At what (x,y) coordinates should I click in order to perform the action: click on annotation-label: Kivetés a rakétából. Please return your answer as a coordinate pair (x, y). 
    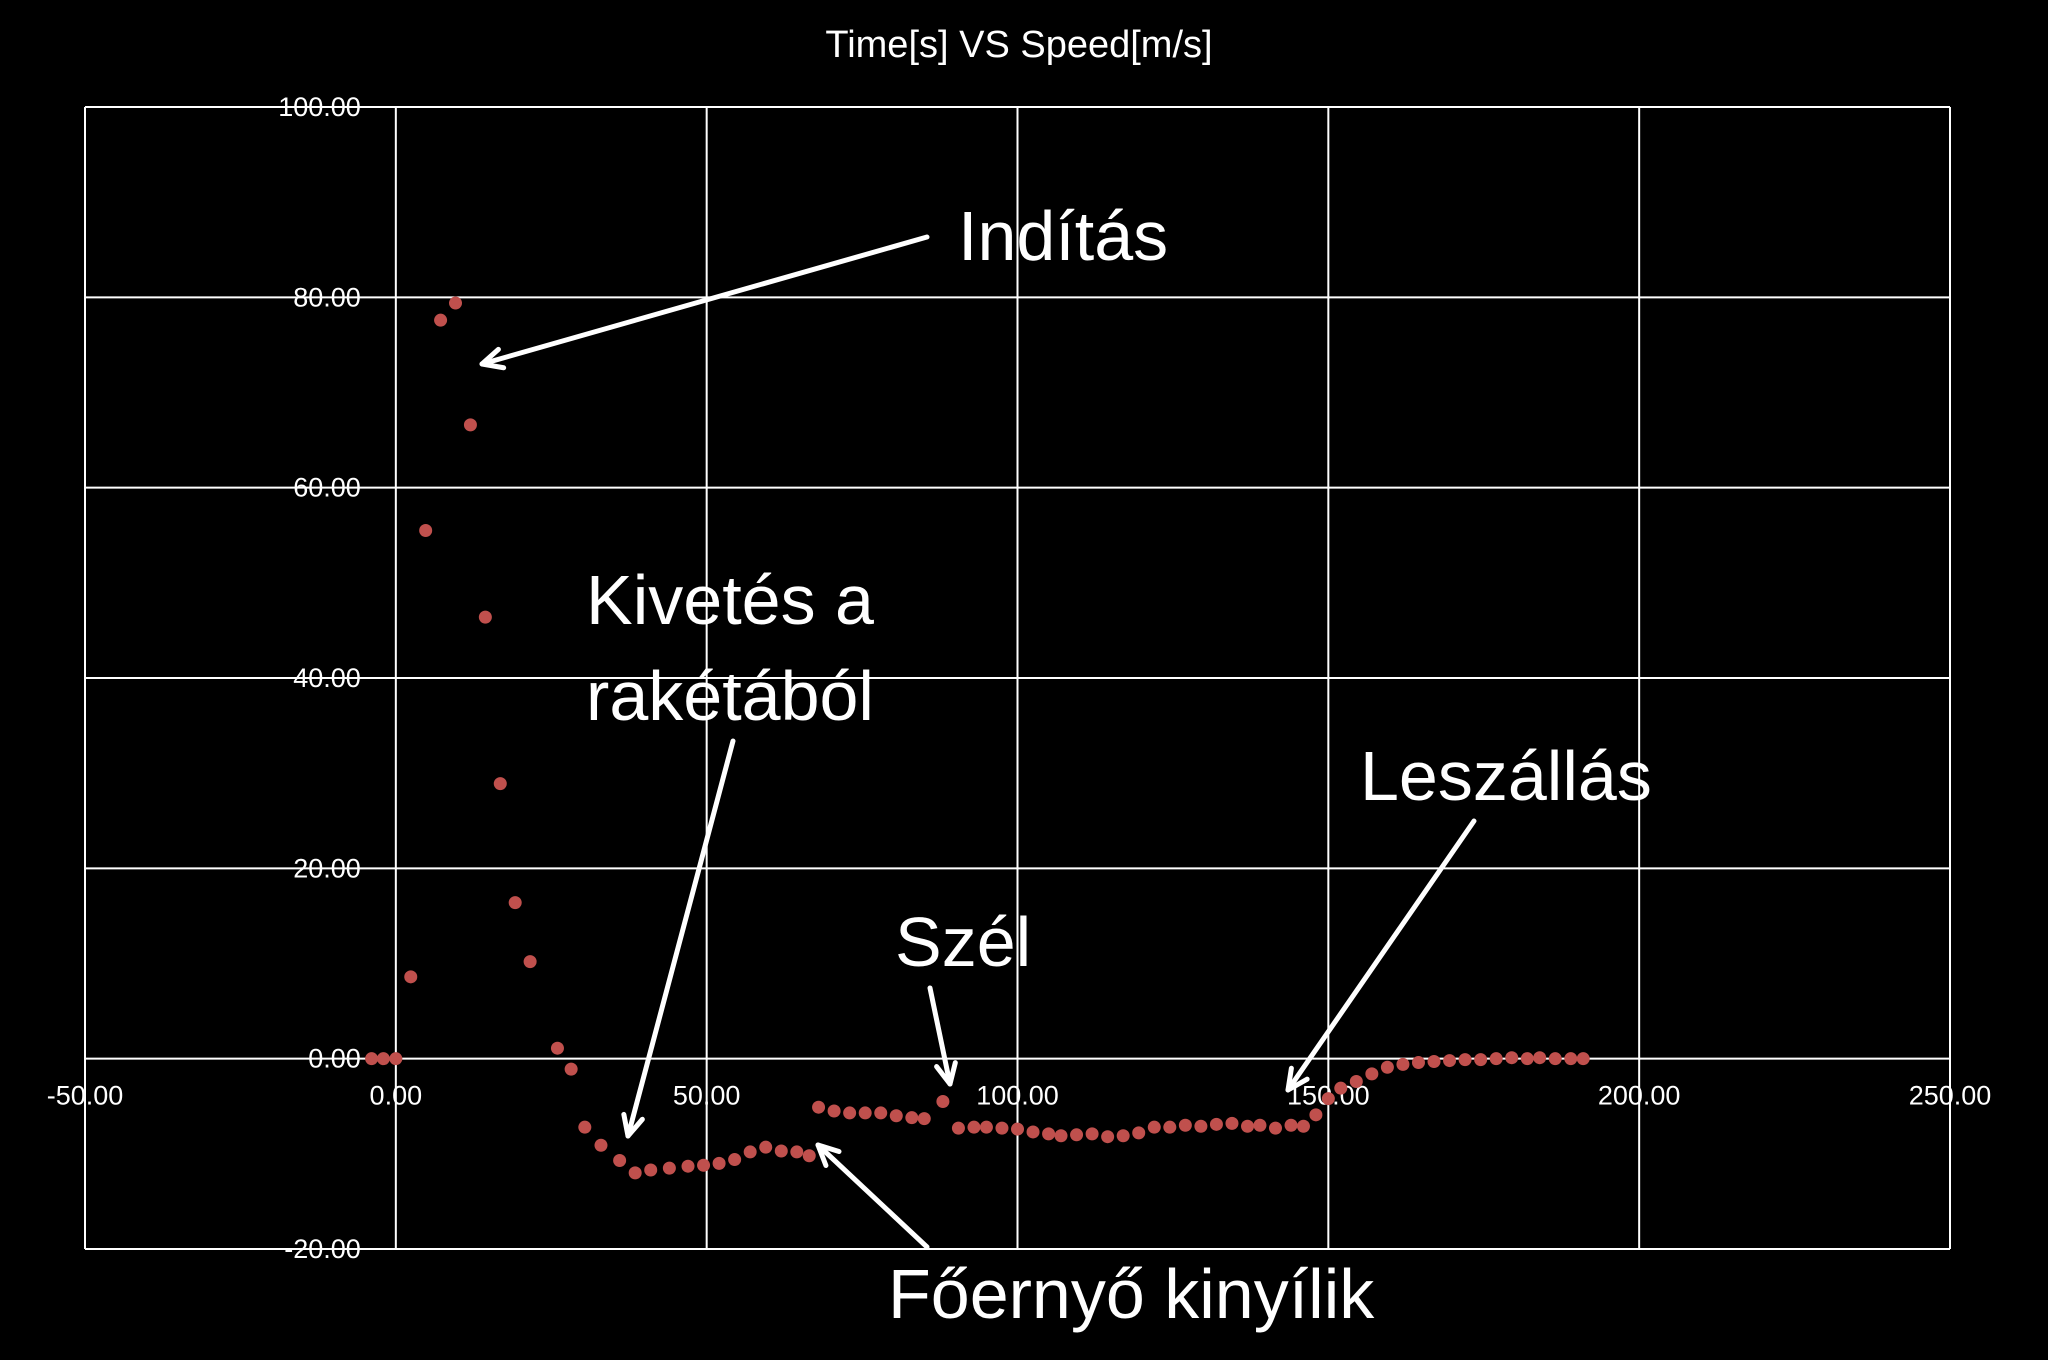
    Looking at the image, I should click on (730, 648).